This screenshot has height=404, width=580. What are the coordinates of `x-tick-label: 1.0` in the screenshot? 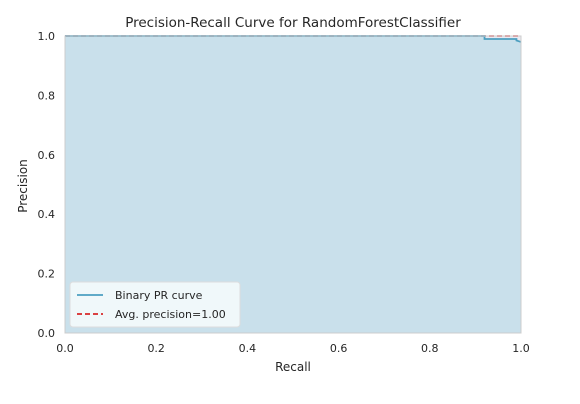 It's located at (521, 348).